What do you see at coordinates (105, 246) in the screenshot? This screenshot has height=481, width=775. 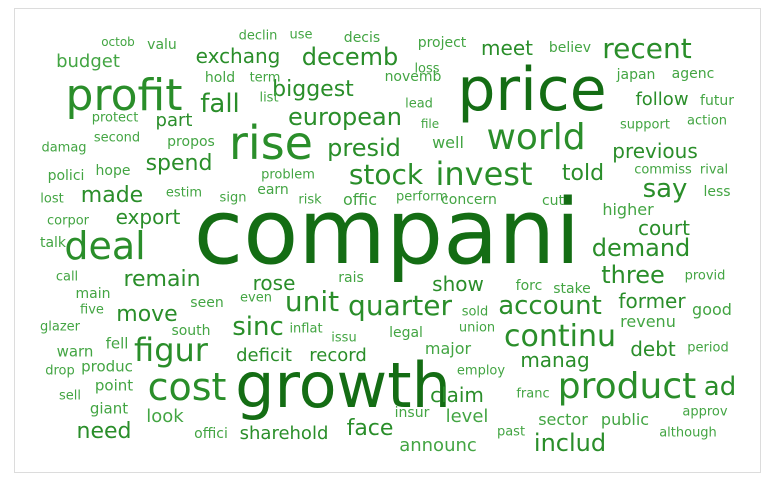 I see `word-deal: deal` at bounding box center [105, 246].